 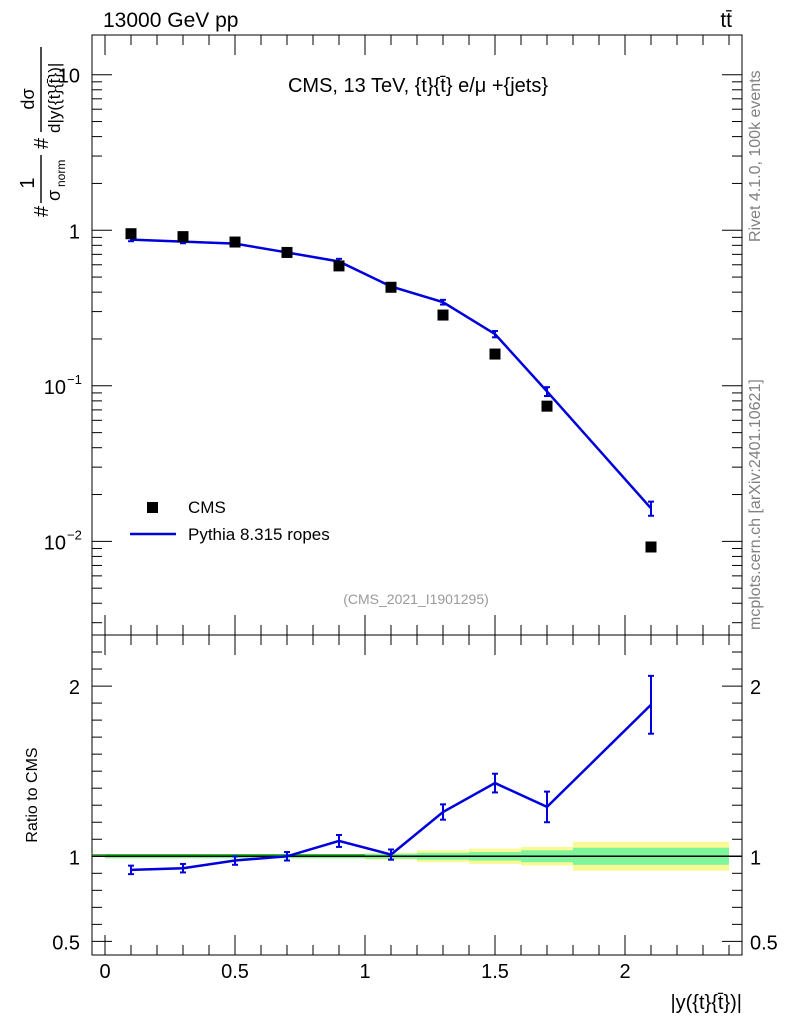 I want to click on ratio-mc-series, so click(x=391, y=775).